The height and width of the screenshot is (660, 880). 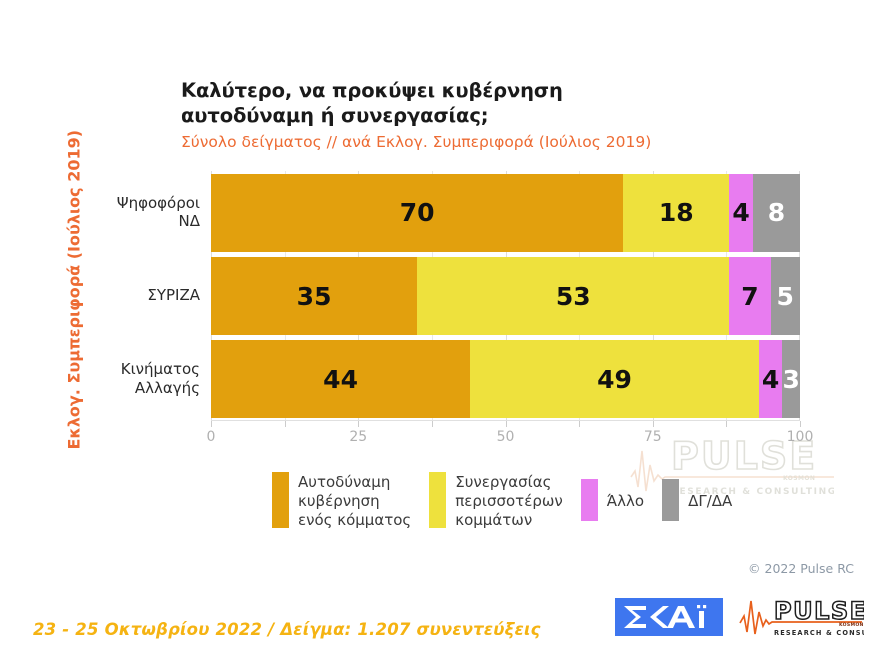 I want to click on bar-segment: 44, so click(x=341, y=379).